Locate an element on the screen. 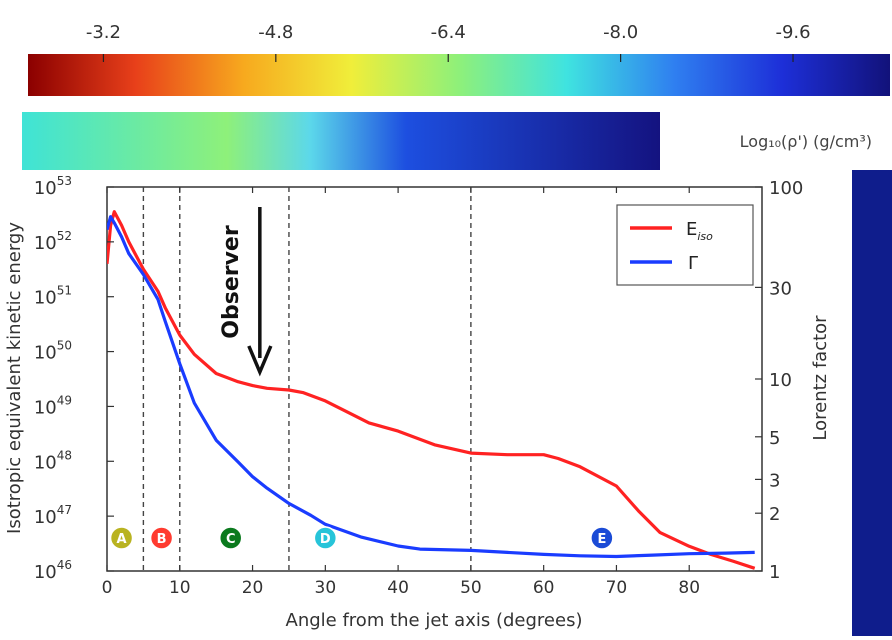 The image size is (892, 640). colorbar-tick-label: -4.8 is located at coordinates (275, 32).